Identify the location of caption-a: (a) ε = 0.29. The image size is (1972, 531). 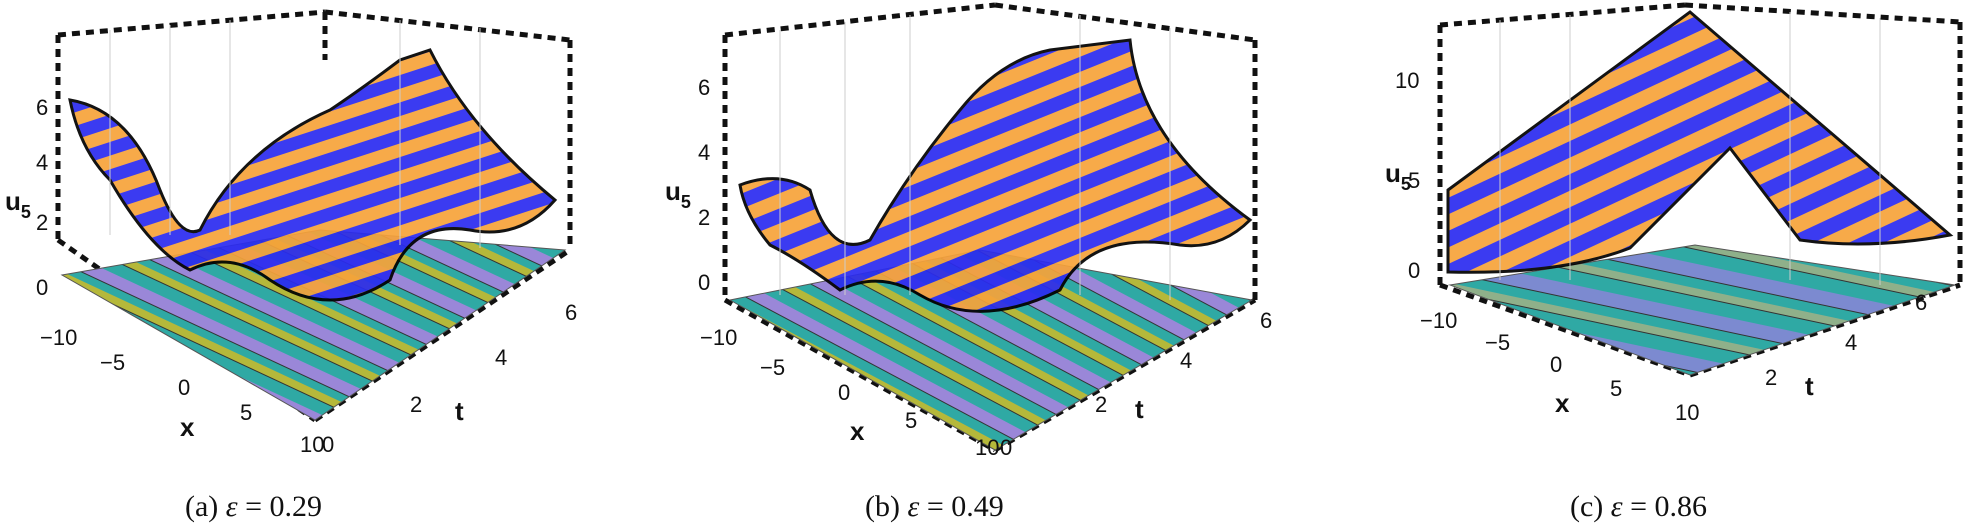
(254, 506).